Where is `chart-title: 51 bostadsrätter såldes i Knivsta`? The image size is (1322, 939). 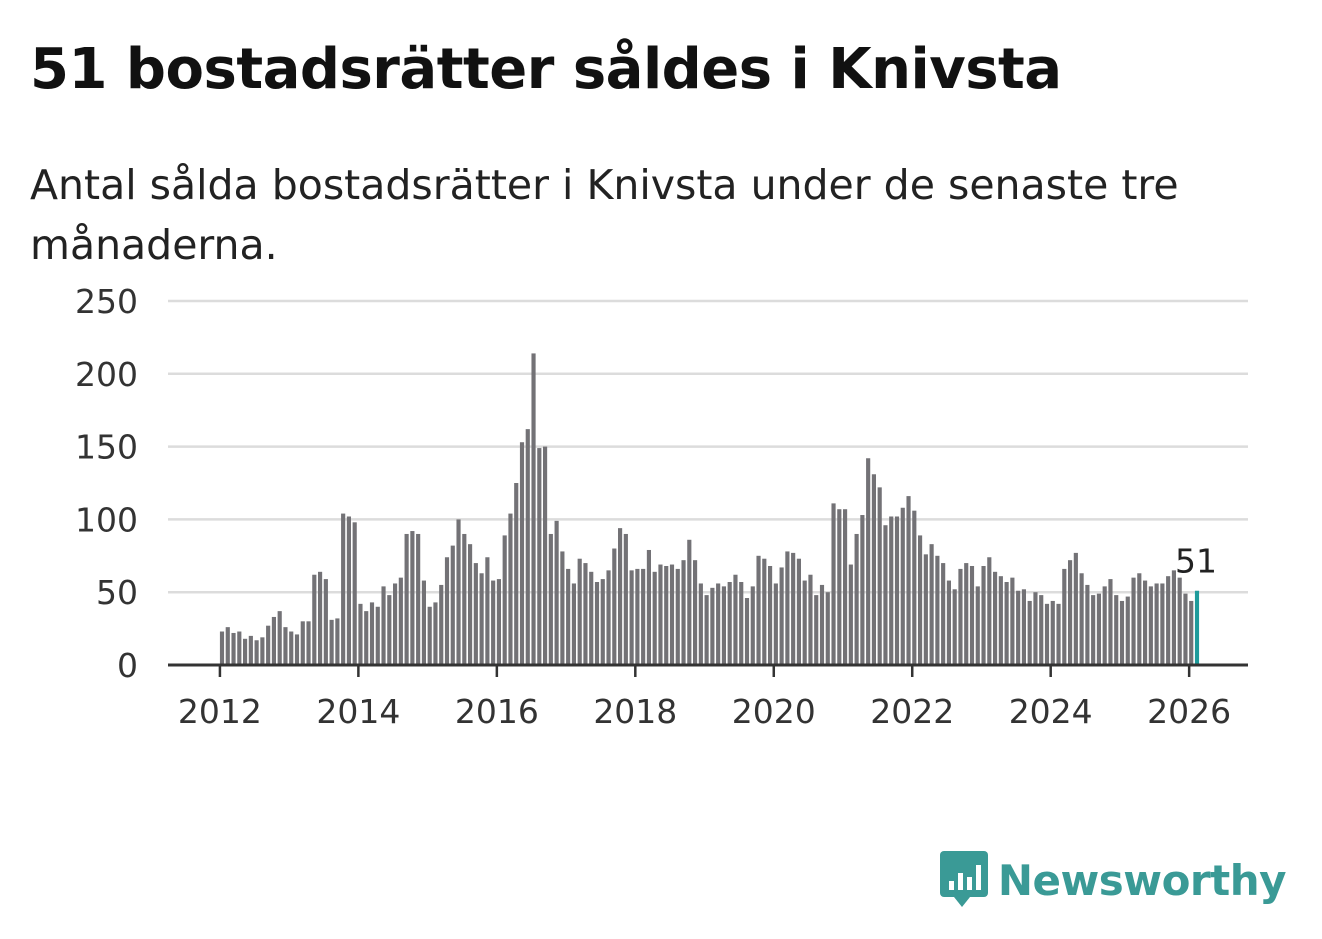 chart-title: 51 bostadsrätter såldes i Knivsta is located at coordinates (546, 69).